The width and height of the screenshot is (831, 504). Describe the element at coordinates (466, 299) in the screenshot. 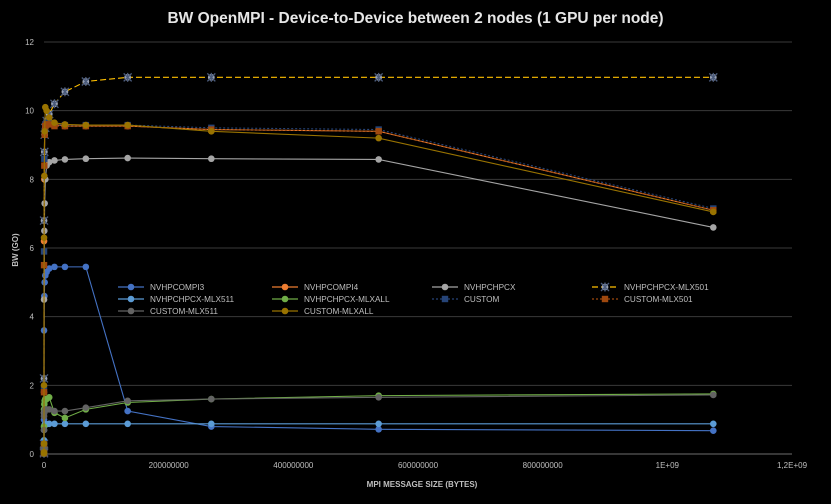

I see `legend-item: CUSTOM` at that location.